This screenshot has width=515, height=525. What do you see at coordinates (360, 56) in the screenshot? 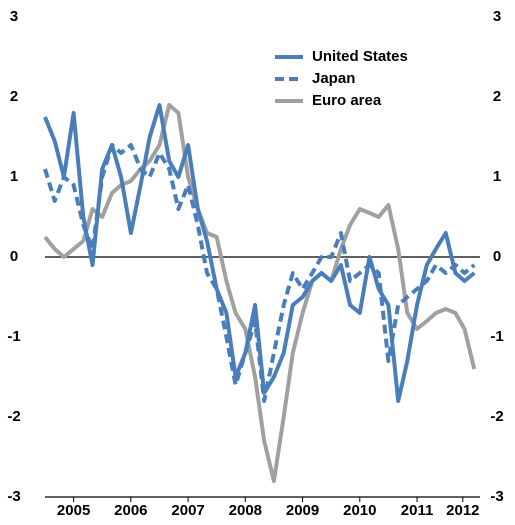
I see `legend-label: United States` at bounding box center [360, 56].